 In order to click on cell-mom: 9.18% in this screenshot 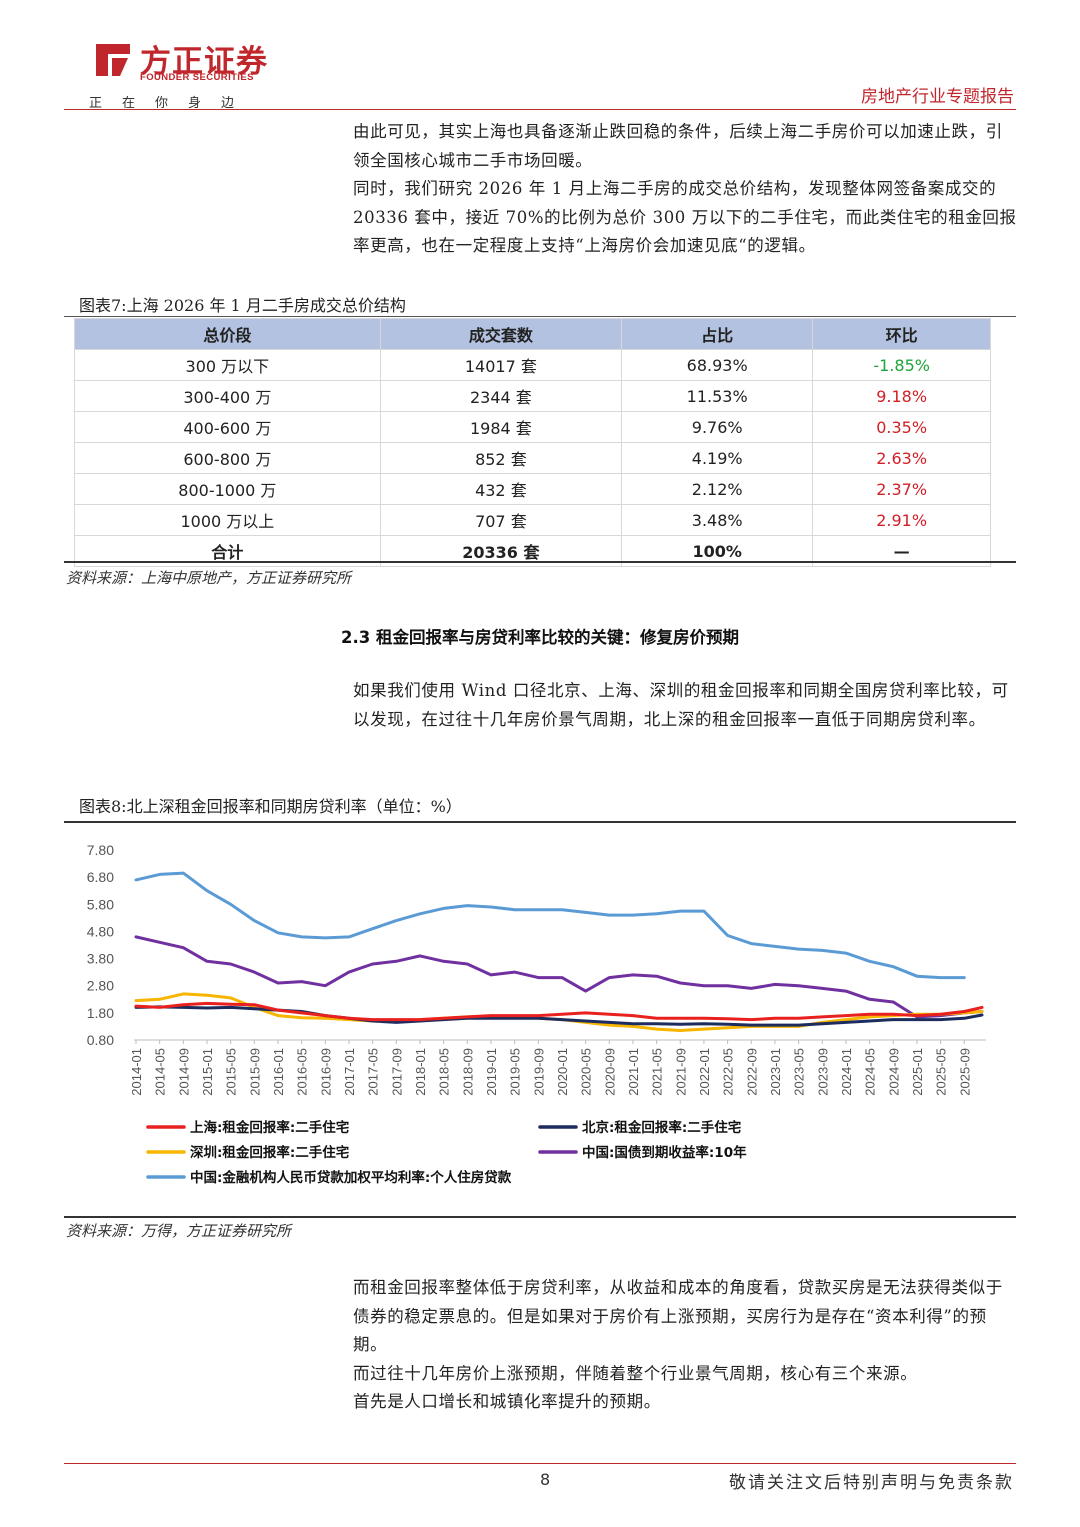, I will do `click(901, 396)`.